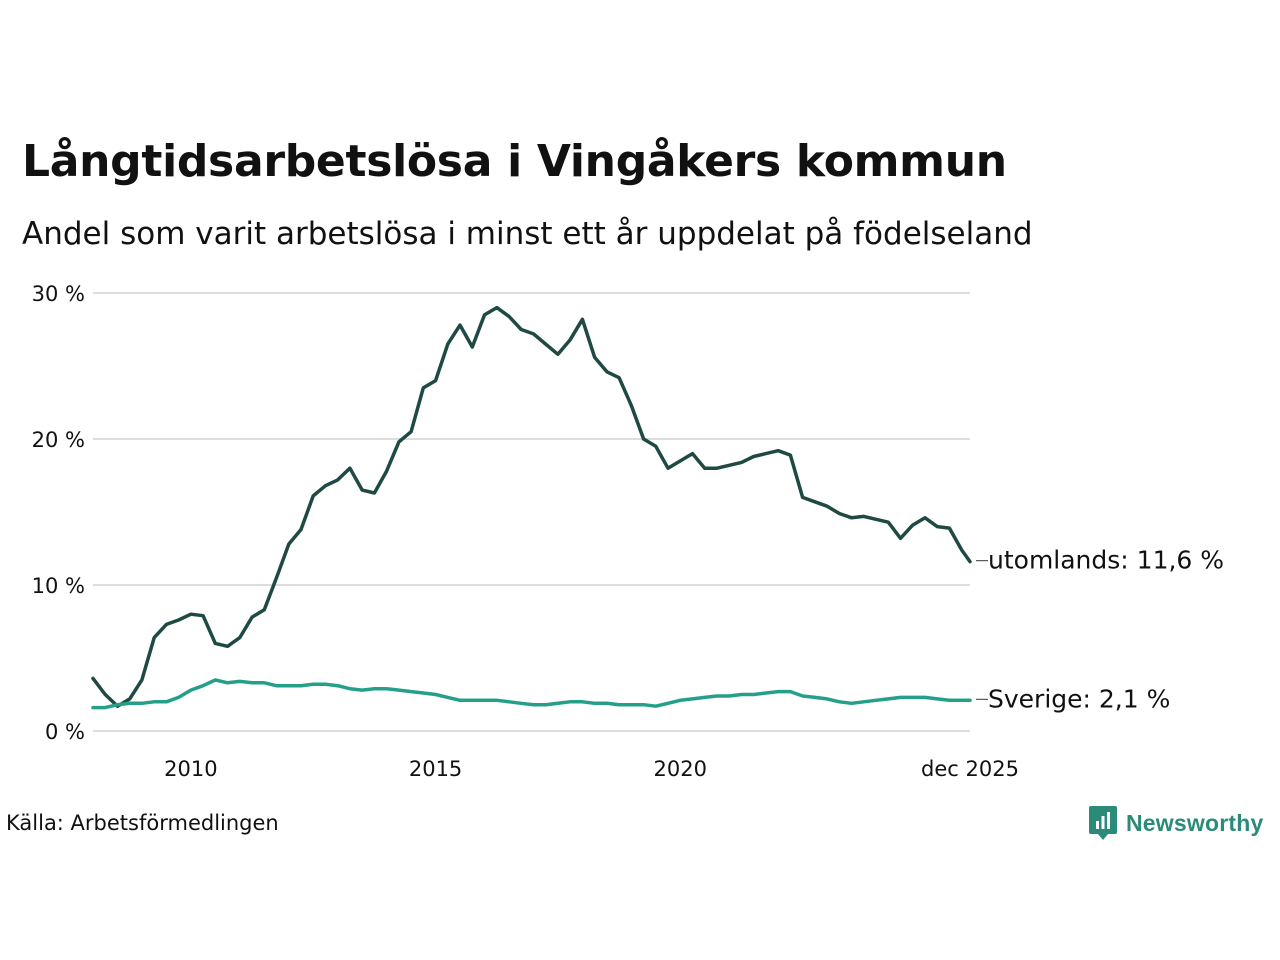  I want to click on x-axis-ticks: 2010 2015 2020 dec 2025, so click(591, 769).